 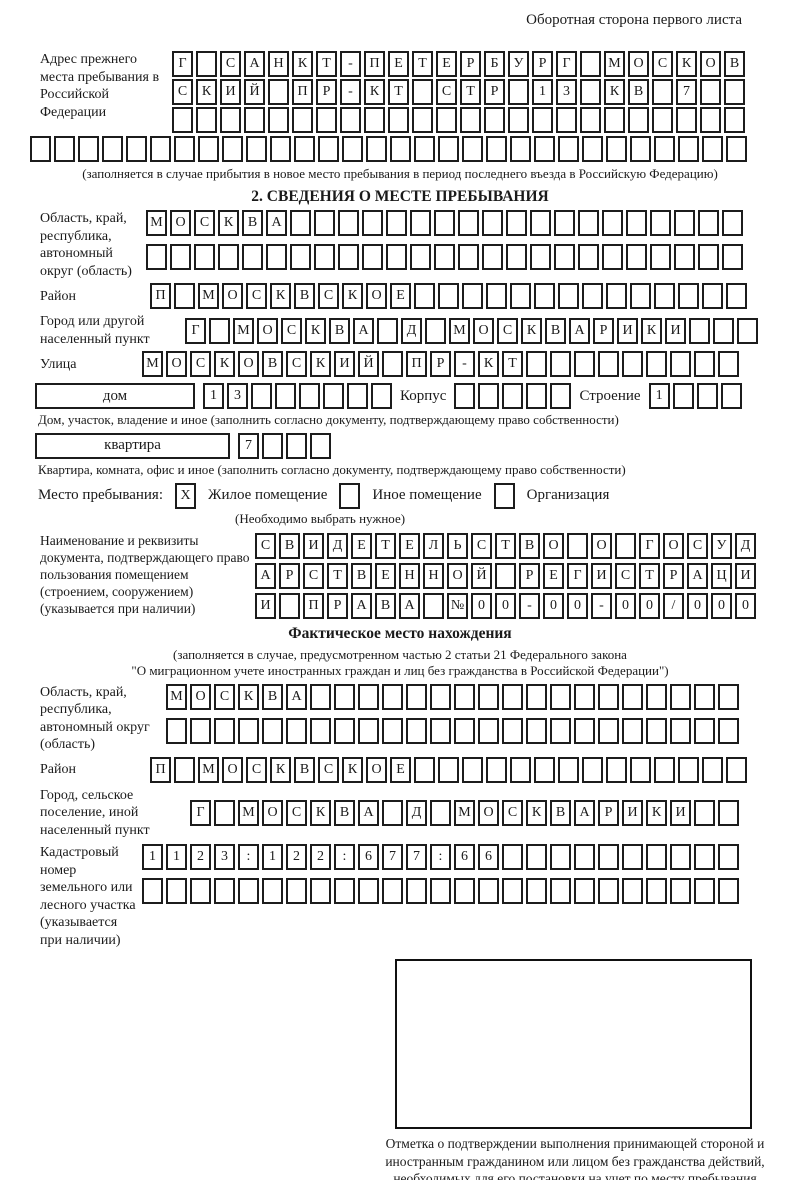 What do you see at coordinates (368, 812) in the screenshot?
I see `char-box: А` at bounding box center [368, 812].